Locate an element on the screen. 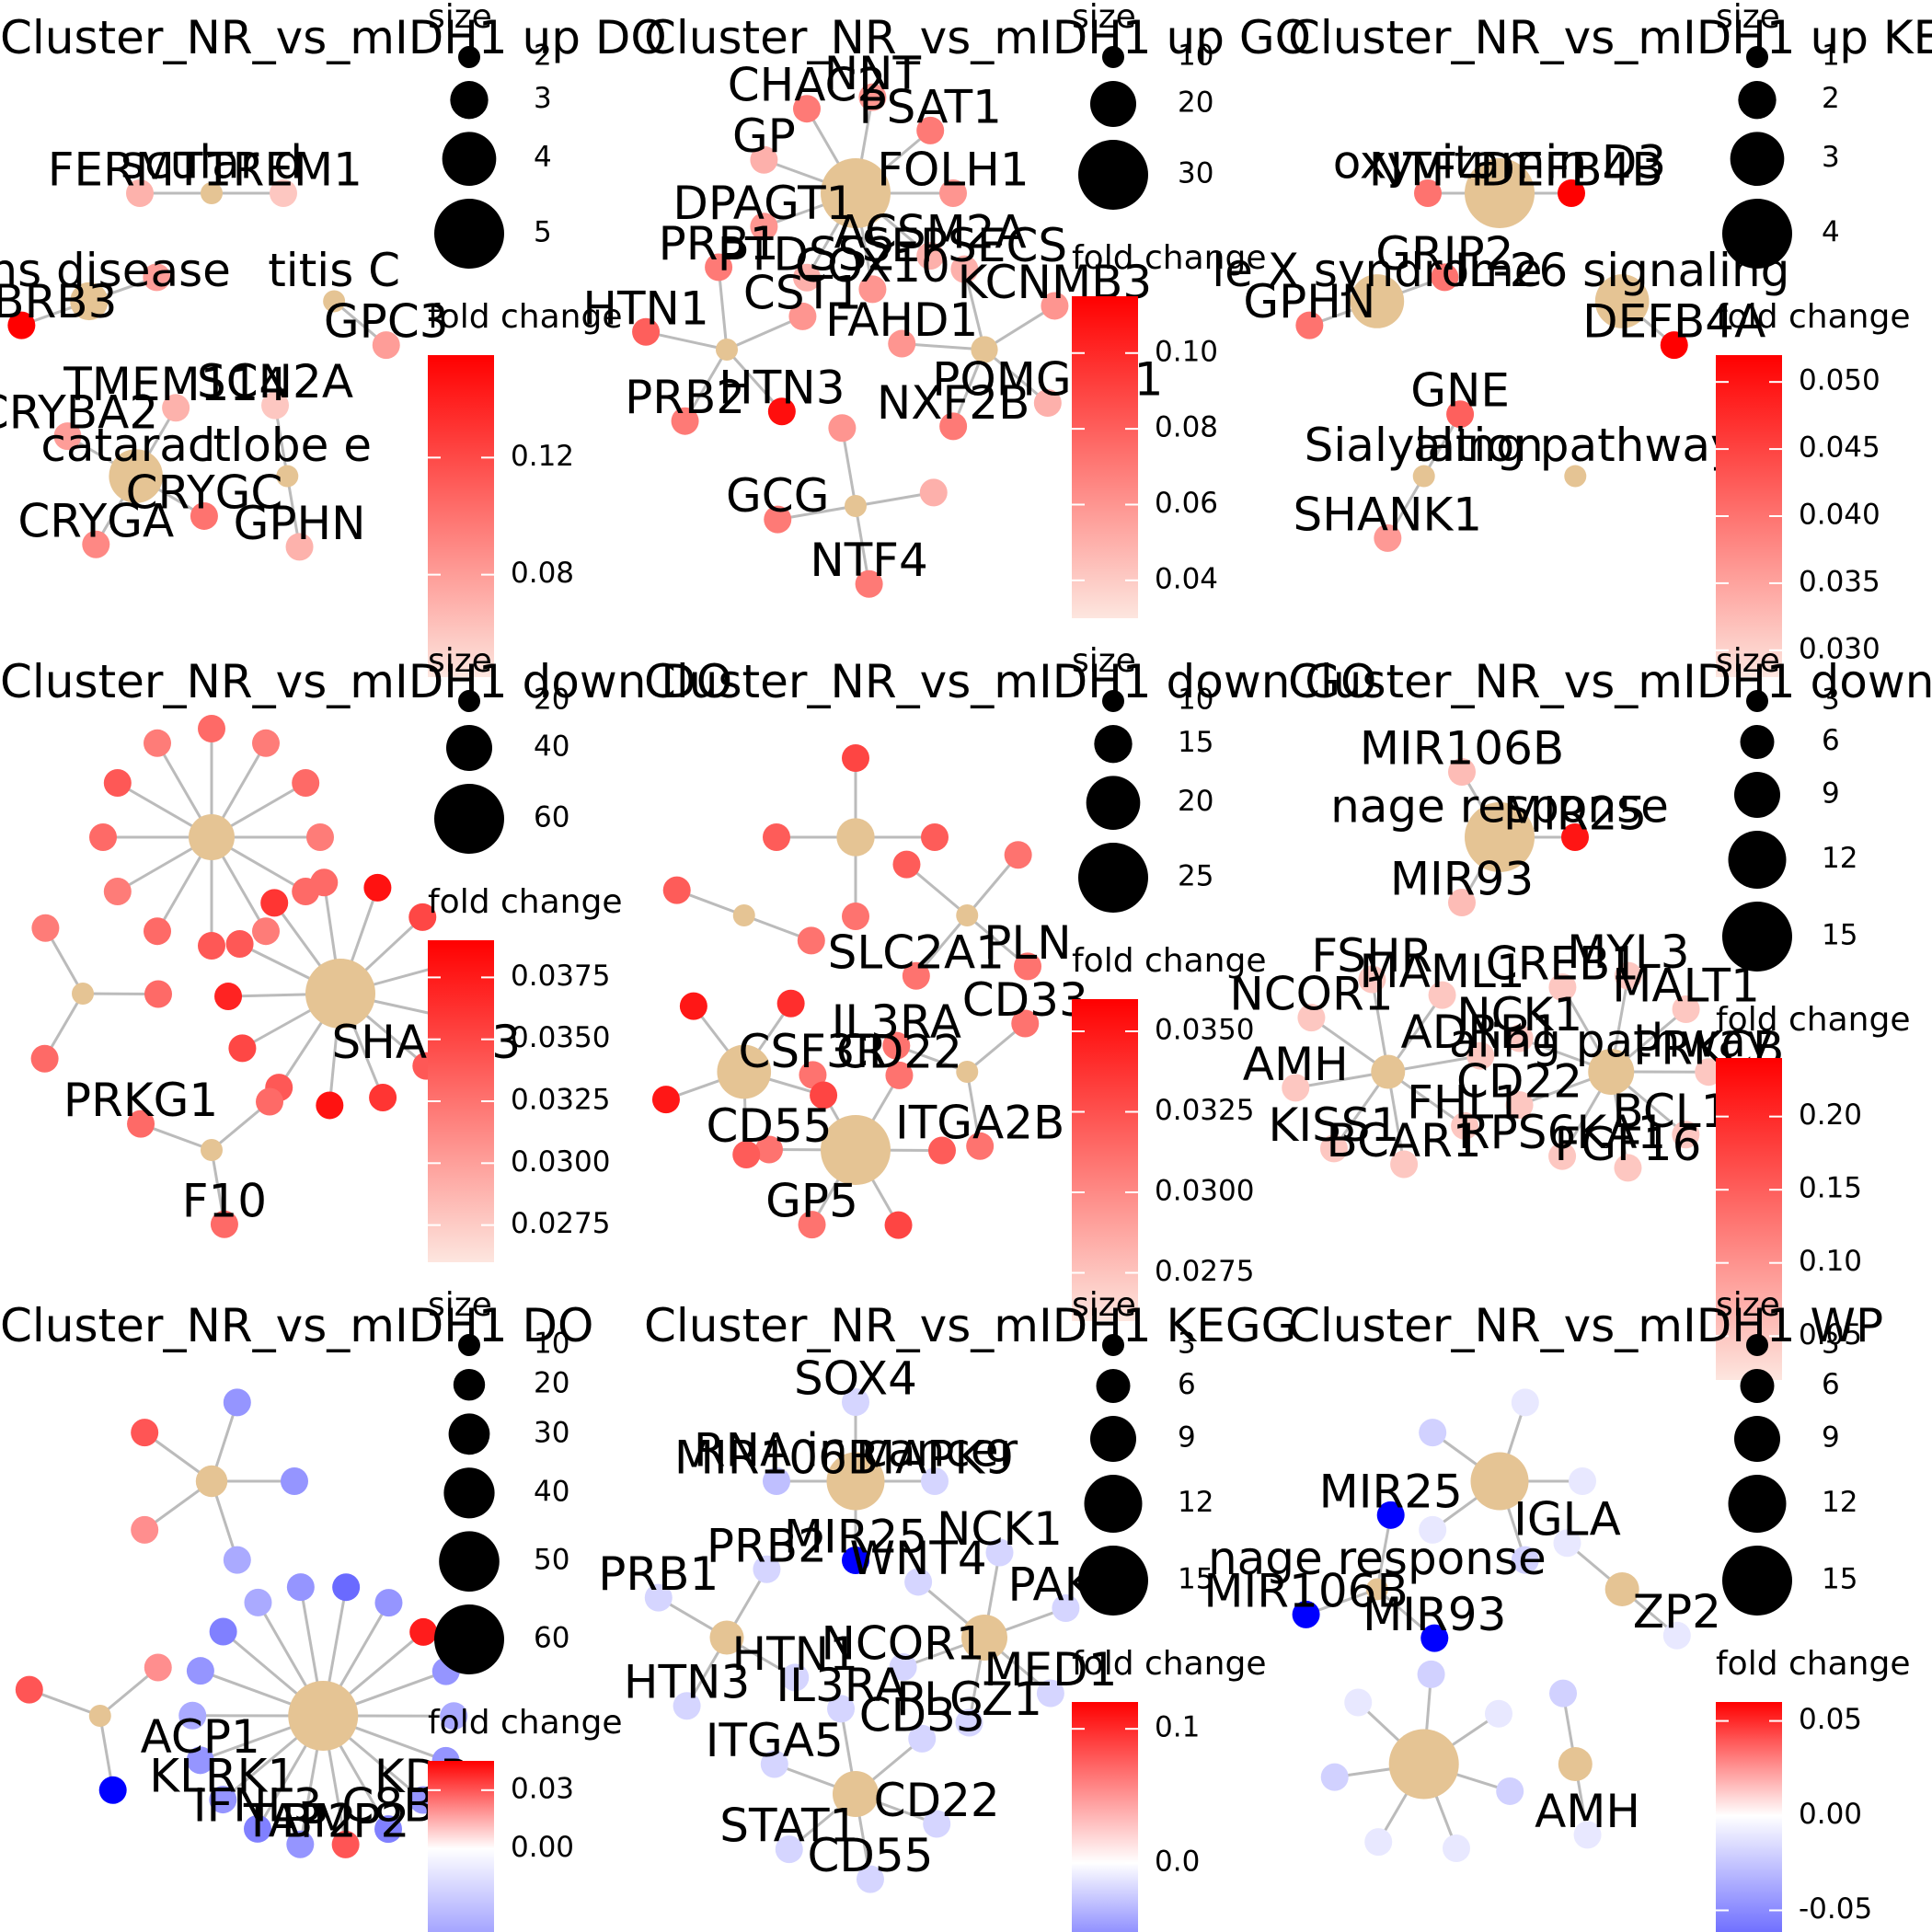 This screenshot has width=1932, height=1932. colorbar-tick-label: 0.05 is located at coordinates (1830, 1334).